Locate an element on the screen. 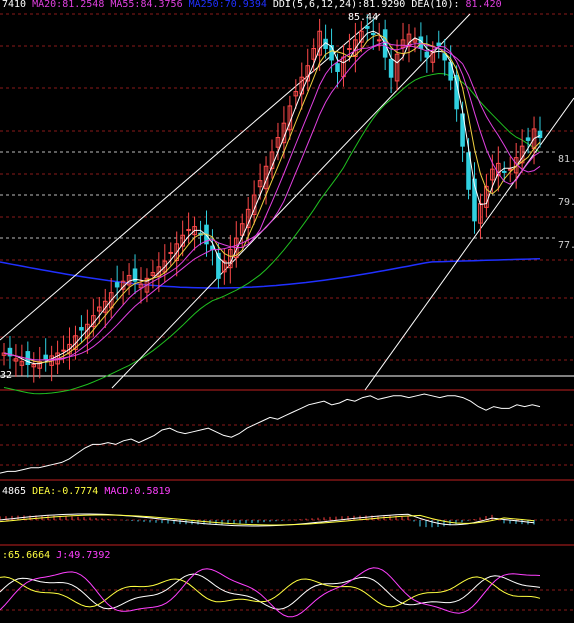 The width and height of the screenshot is (574, 623). dea-line is located at coordinates (267, 520).